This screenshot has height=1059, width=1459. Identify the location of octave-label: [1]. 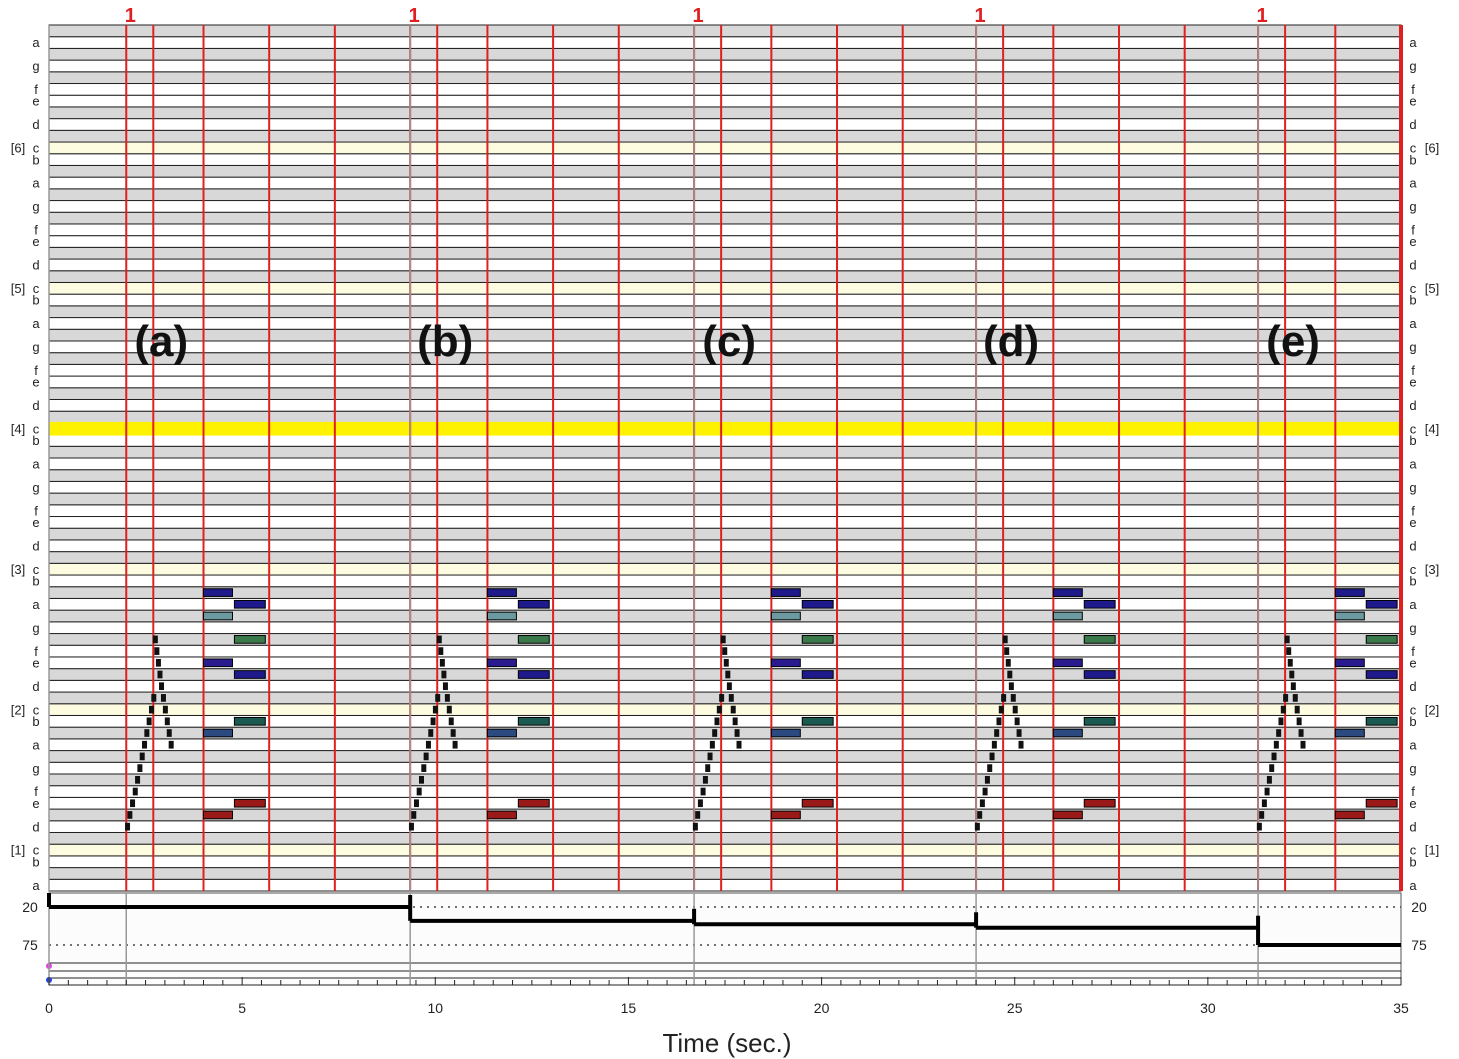
(18, 850).